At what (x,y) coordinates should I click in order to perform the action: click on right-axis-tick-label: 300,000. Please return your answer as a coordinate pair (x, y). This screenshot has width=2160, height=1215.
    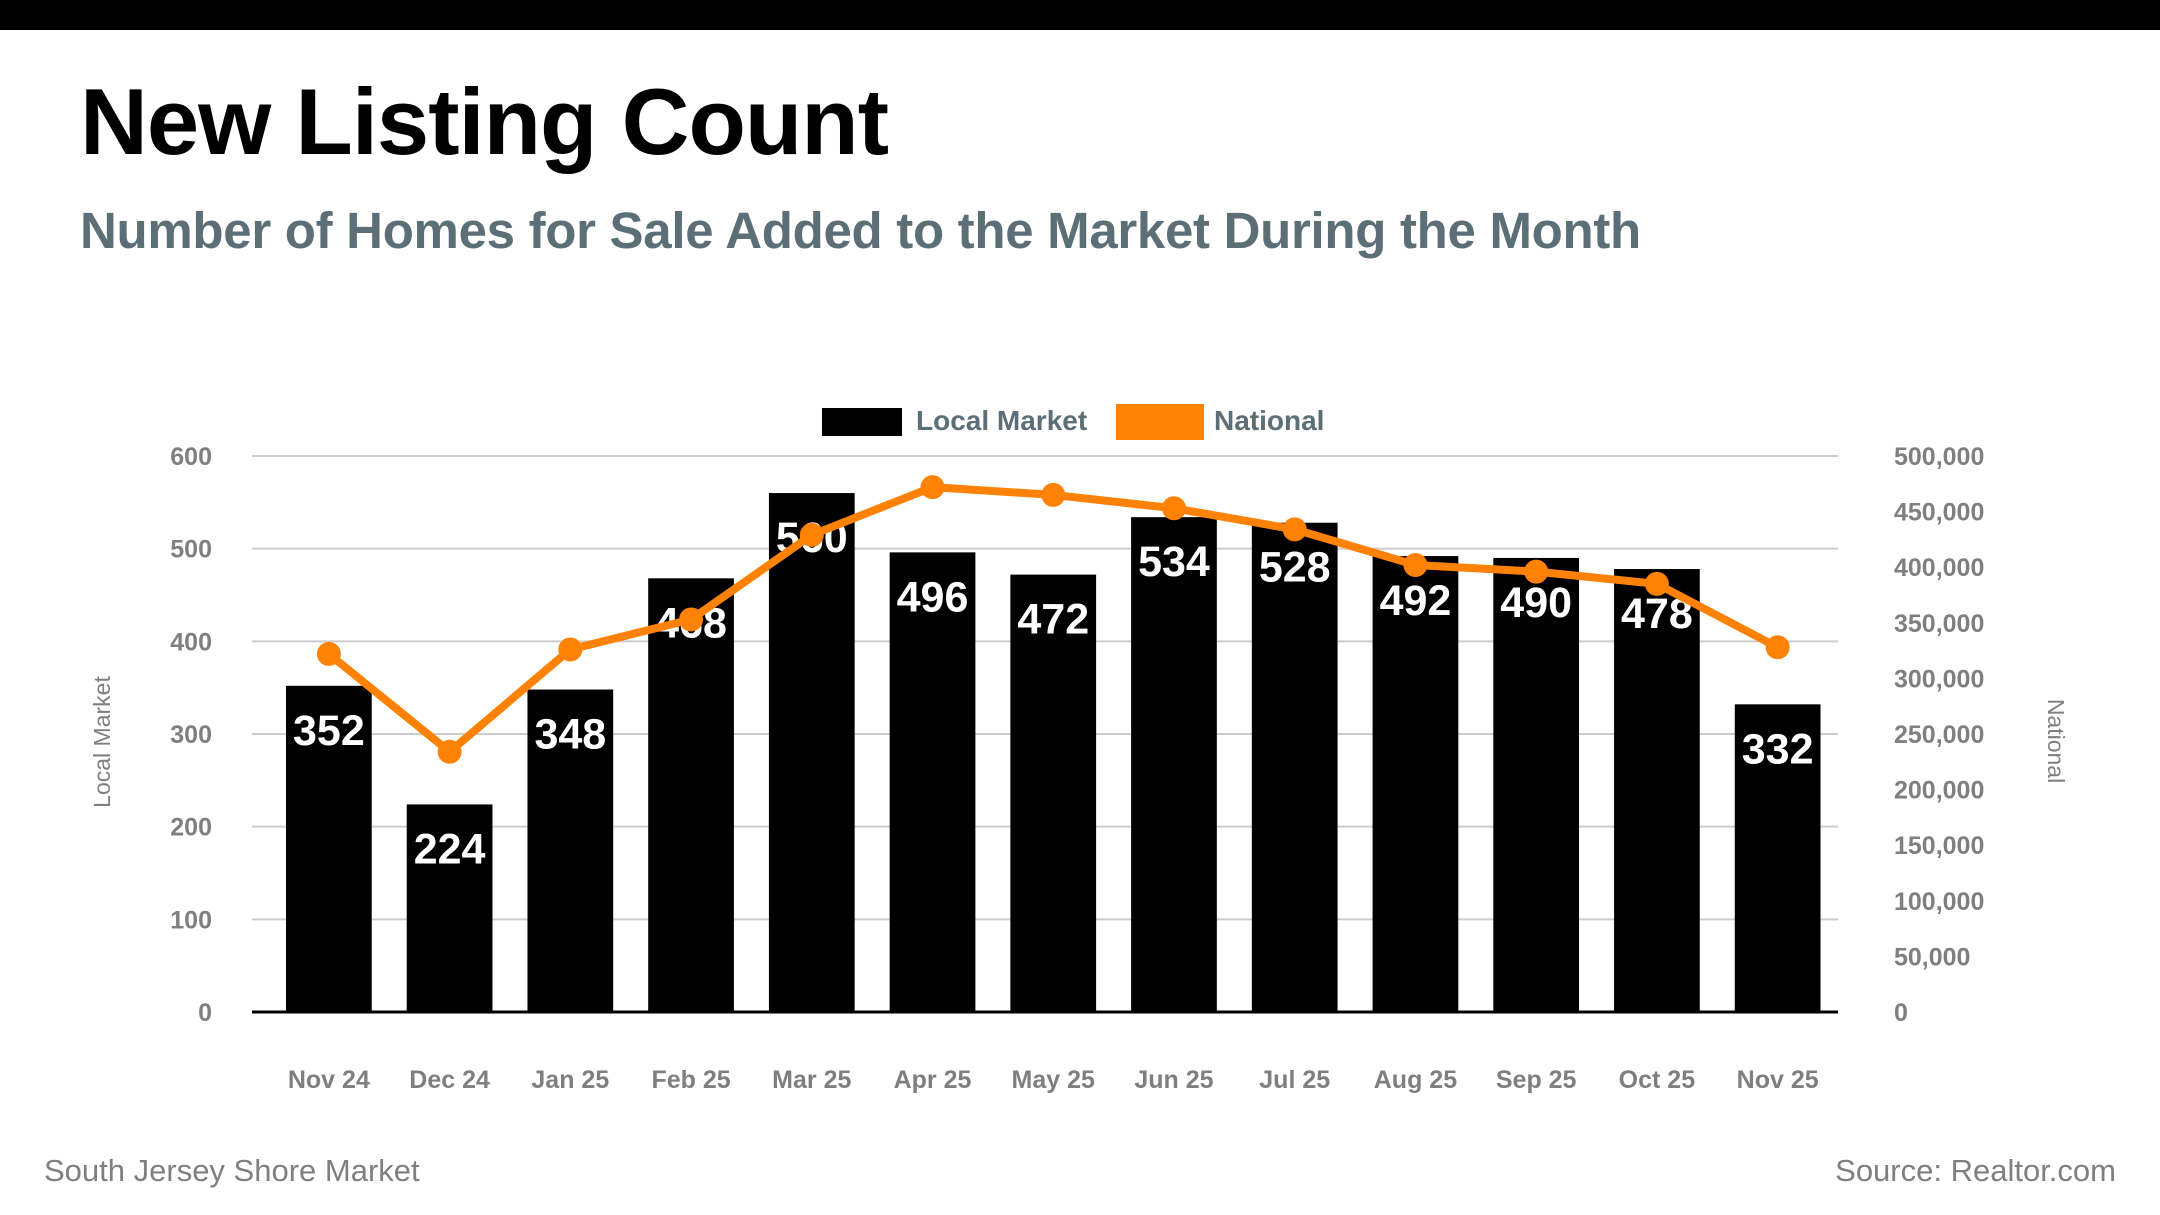
    Looking at the image, I should click on (1939, 679).